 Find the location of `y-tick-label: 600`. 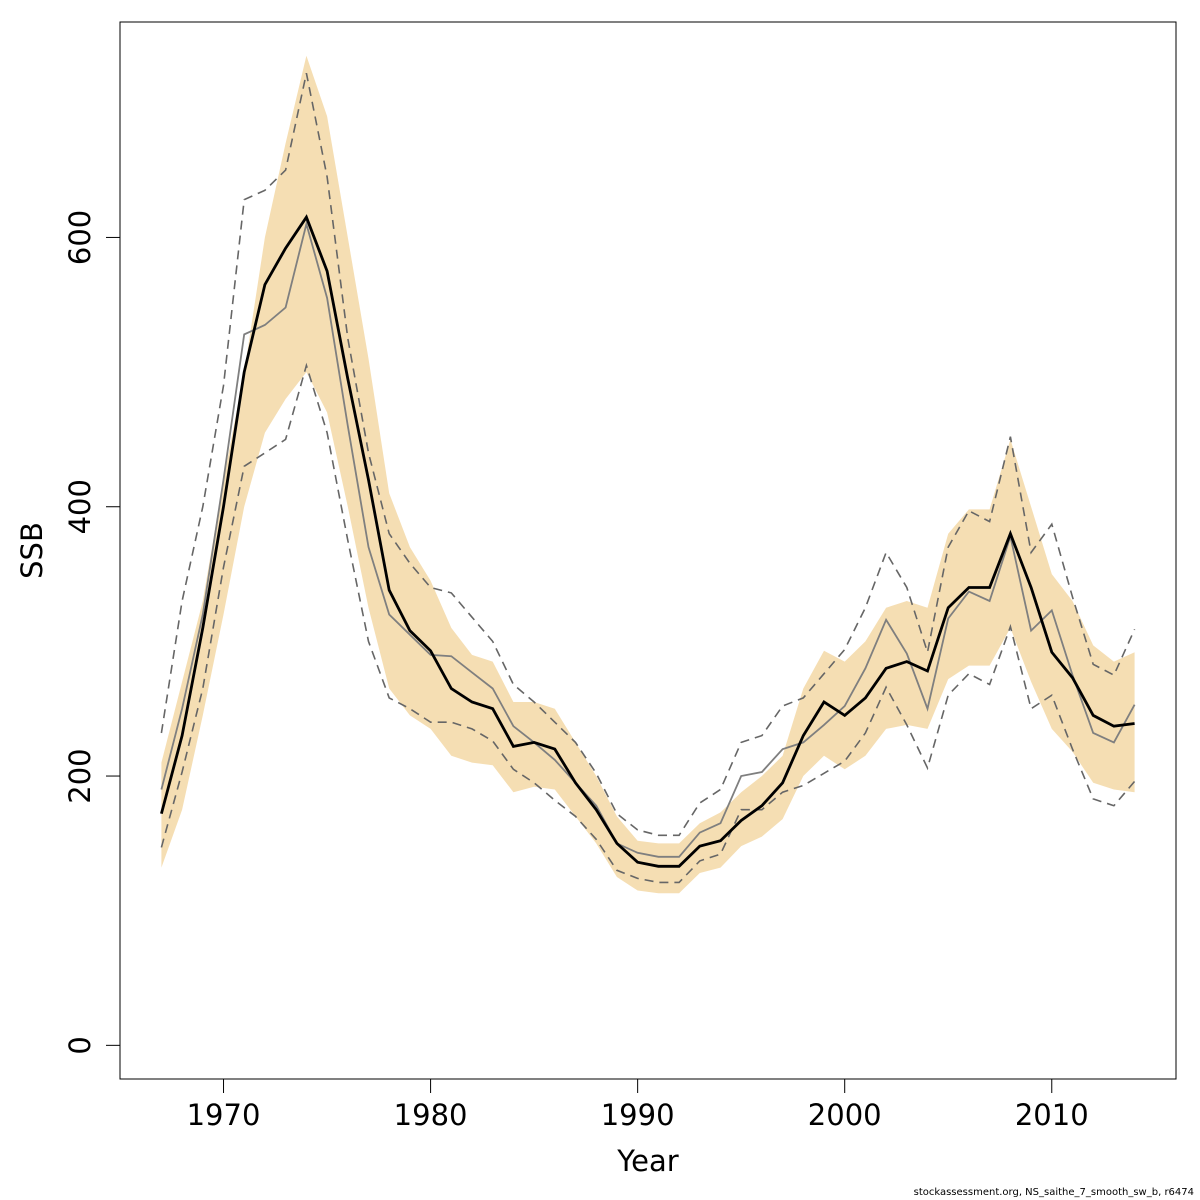

y-tick-label: 600 is located at coordinates (80, 237).